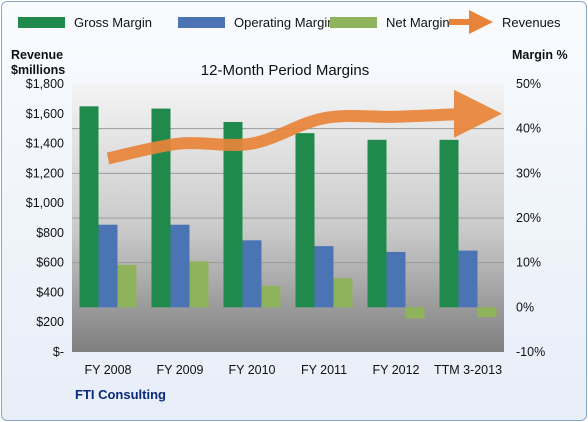  I want to click on right-axis-title: Margin %, so click(540, 55).